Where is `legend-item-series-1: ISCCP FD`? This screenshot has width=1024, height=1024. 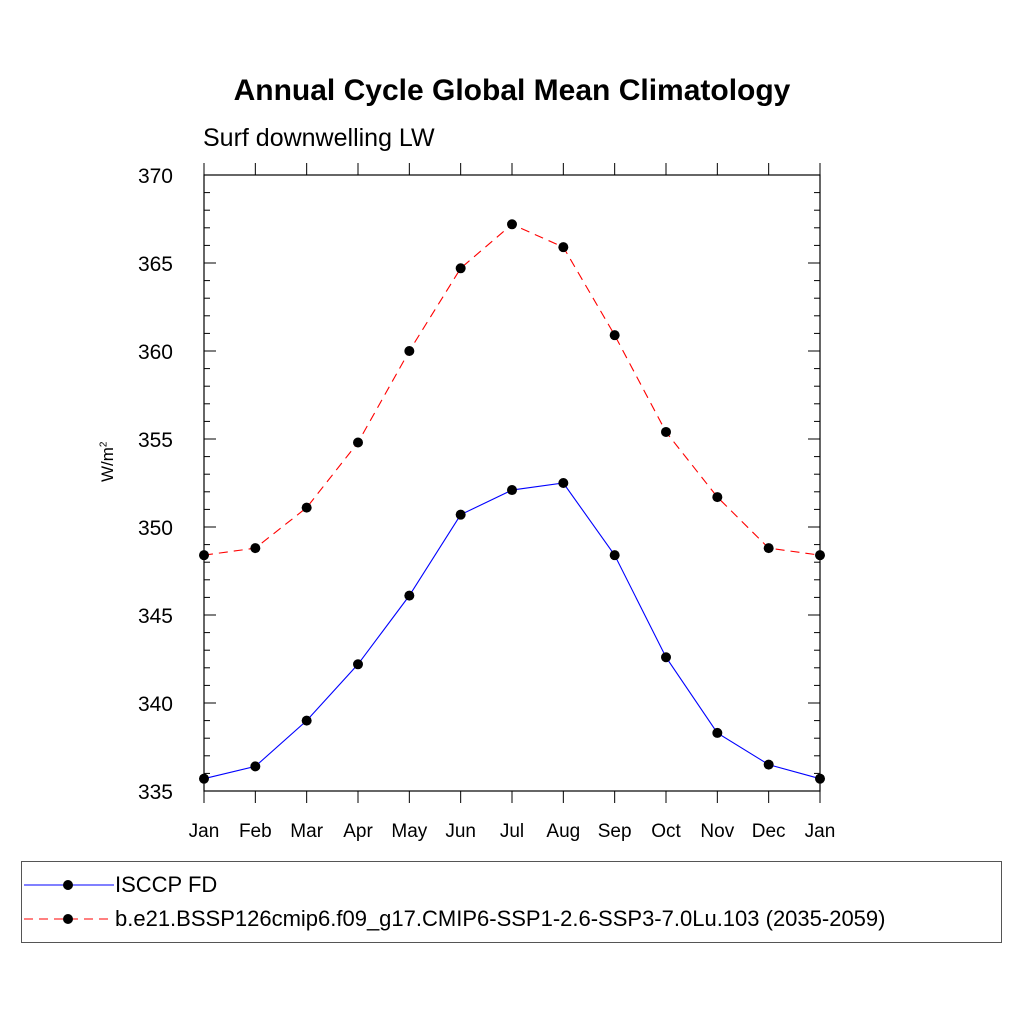 legend-item-series-1: ISCCP FD is located at coordinates (511, 885).